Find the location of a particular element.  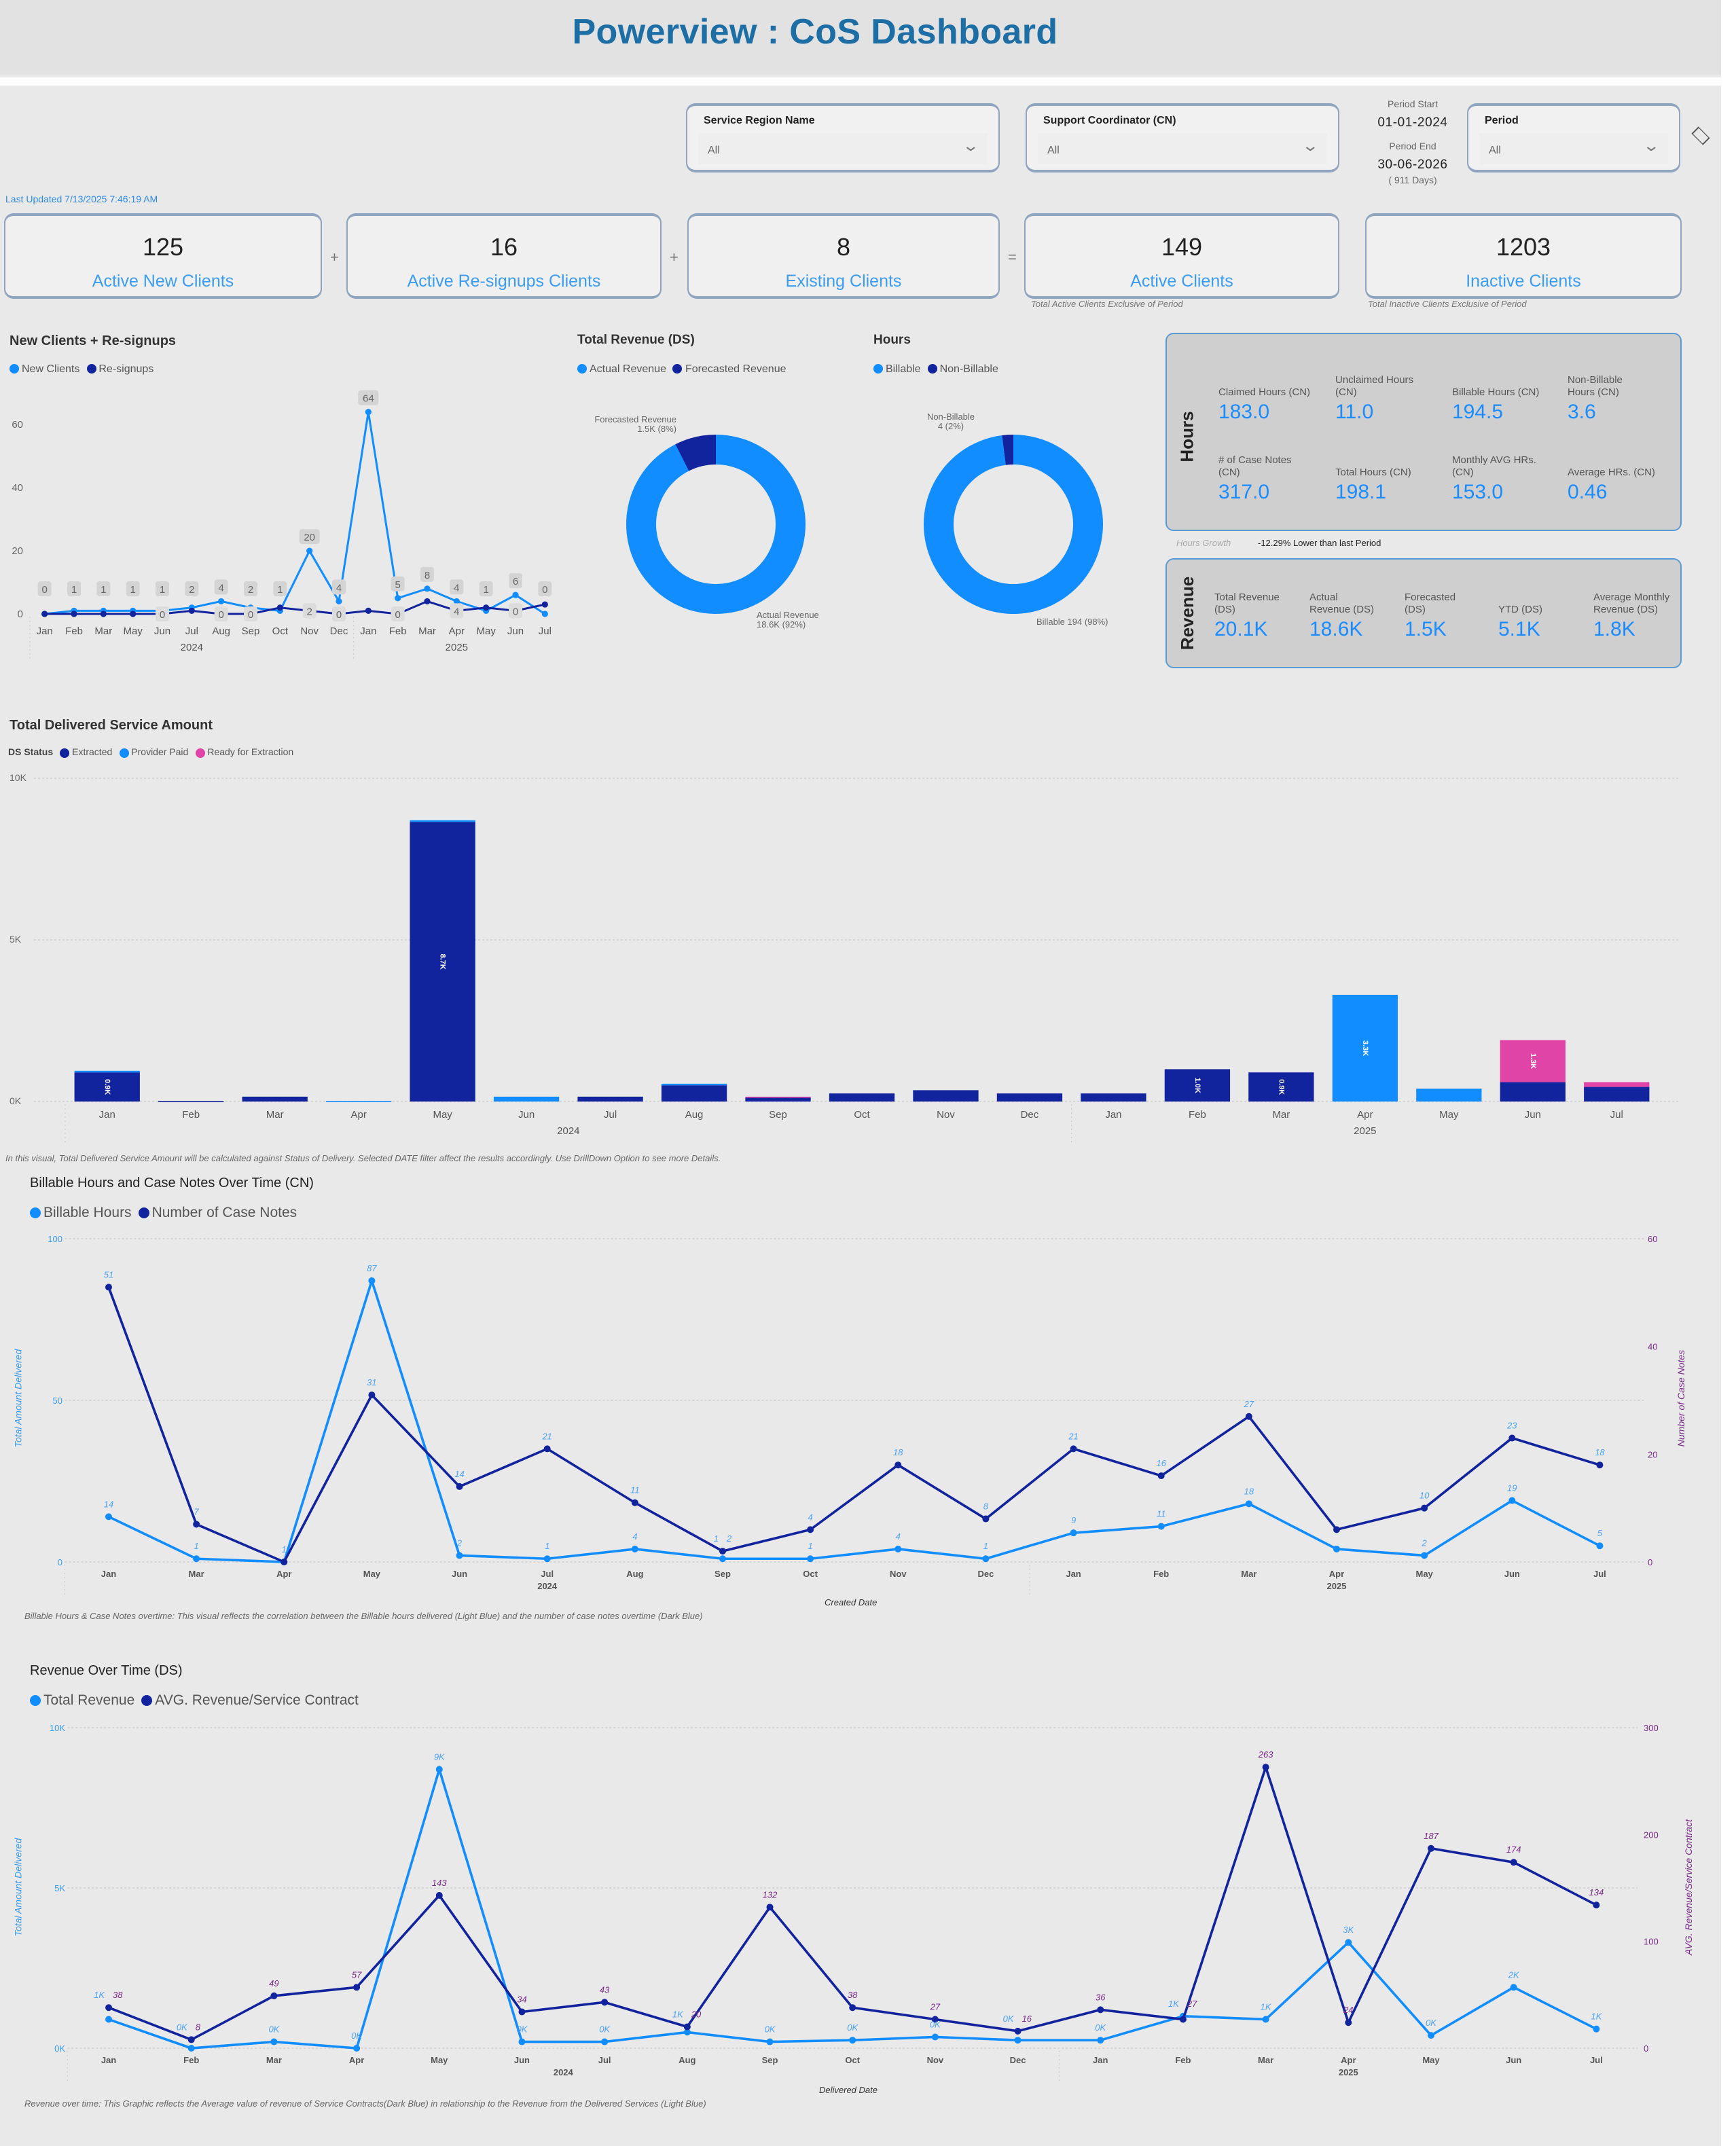

legend-label: Actual Revenue is located at coordinates (628, 369).